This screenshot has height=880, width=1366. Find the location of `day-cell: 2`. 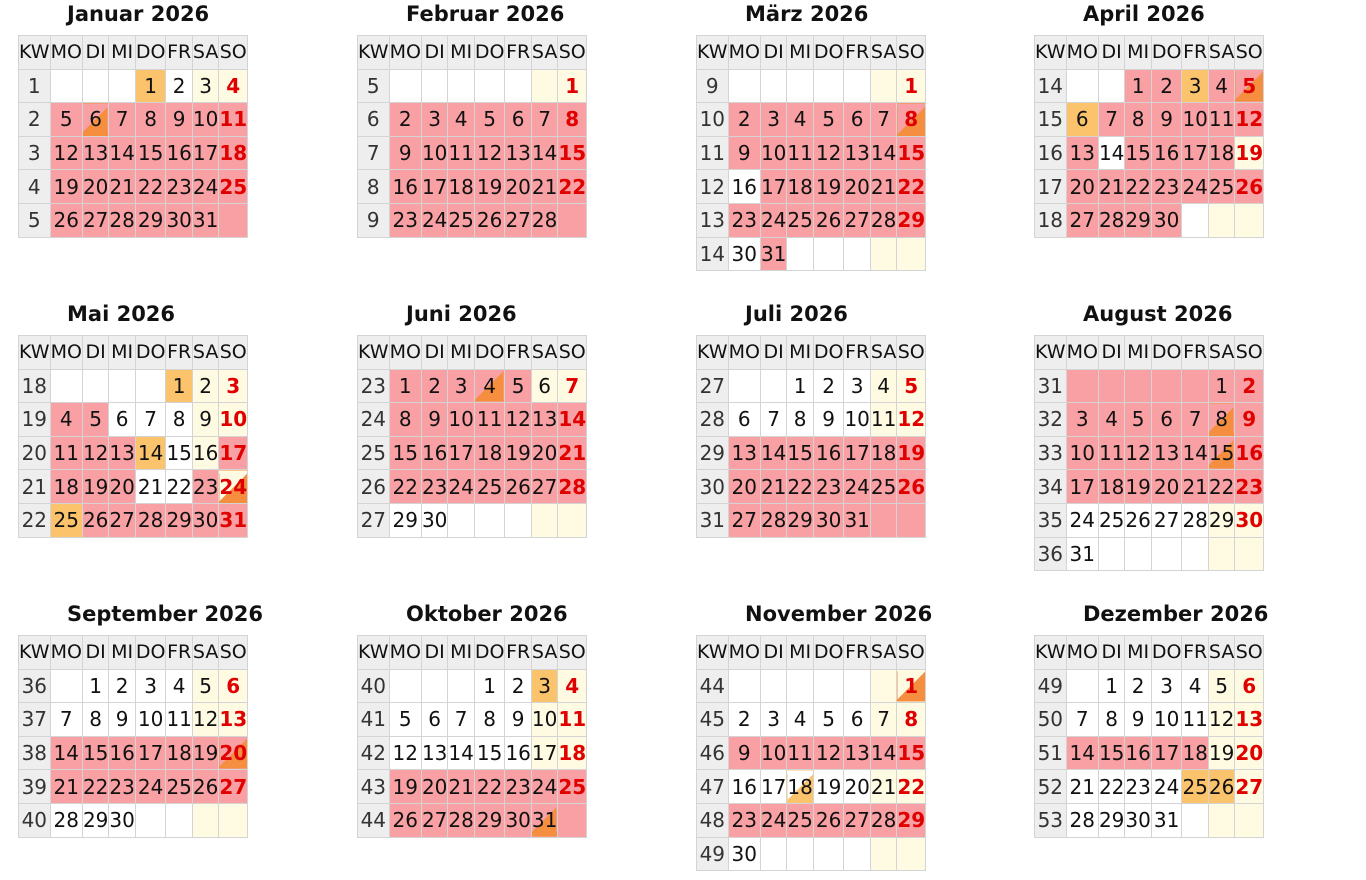

day-cell: 2 is located at coordinates (744, 119).